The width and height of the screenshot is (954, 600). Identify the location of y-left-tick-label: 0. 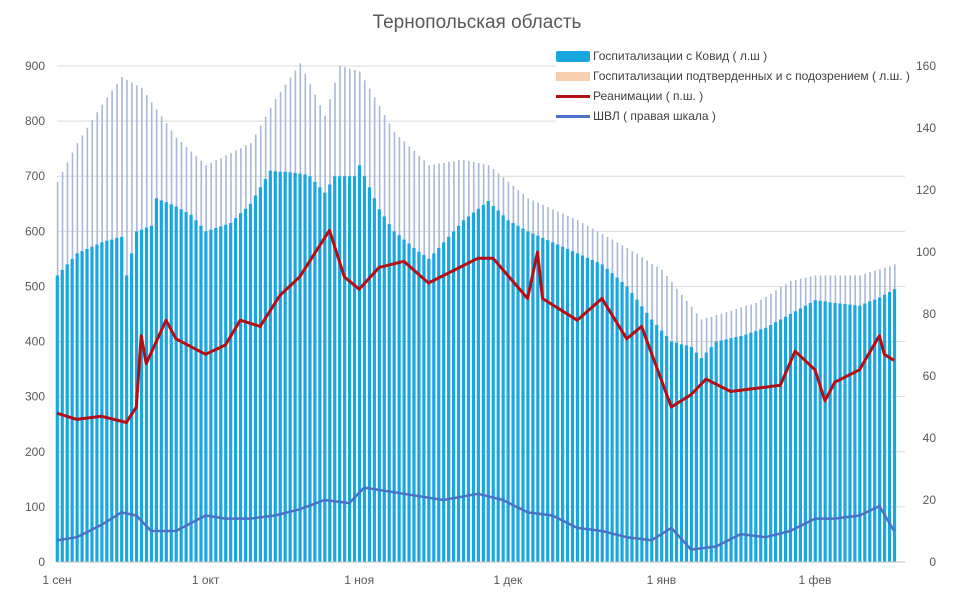
(41, 562).